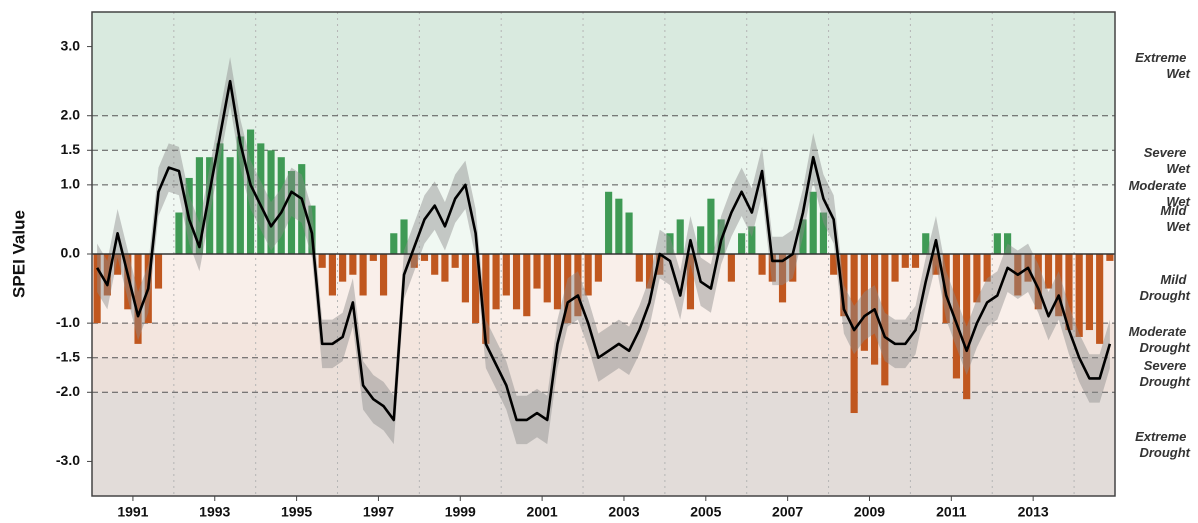 This screenshot has height=523, width=1198. I want to click on x-tick-label: 2003, so click(623, 512).